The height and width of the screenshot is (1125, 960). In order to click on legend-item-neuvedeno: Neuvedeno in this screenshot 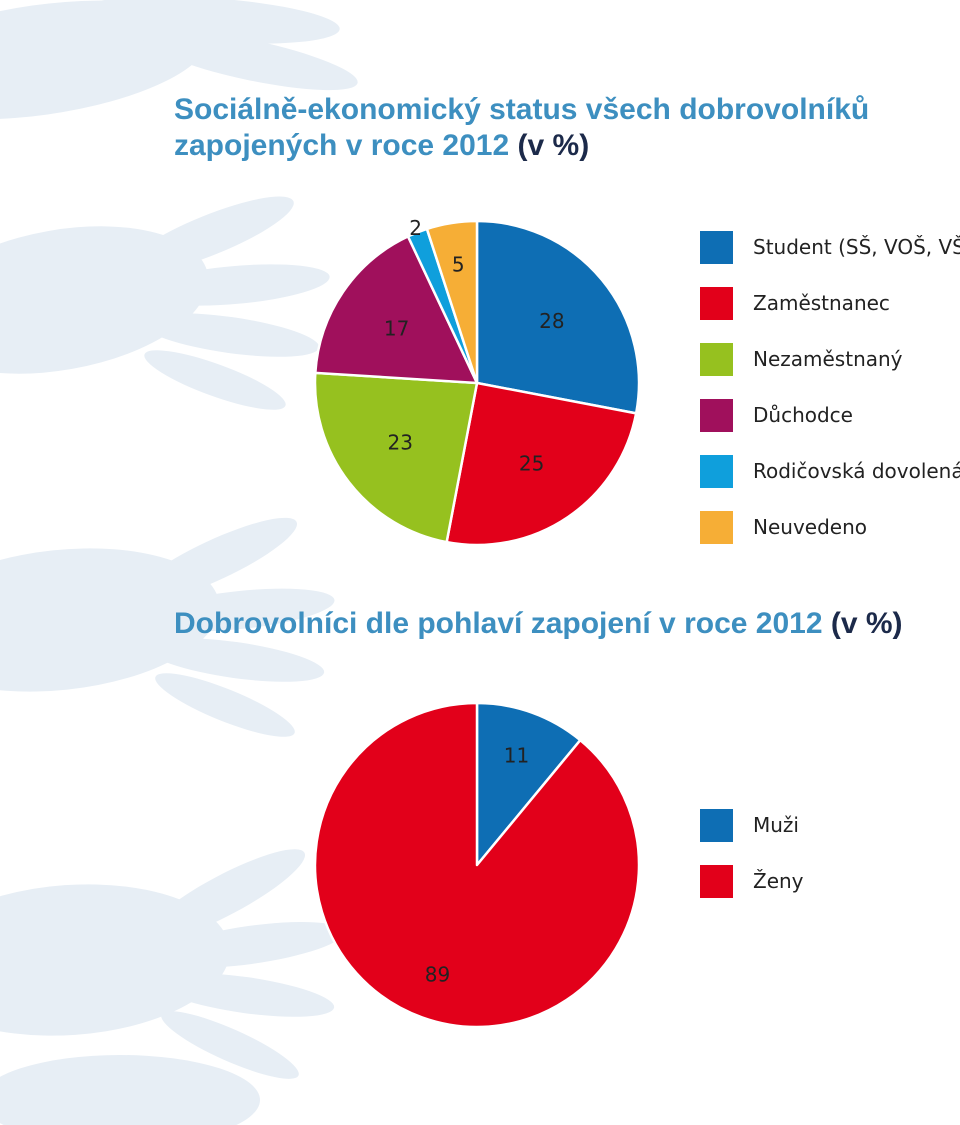, I will do `click(830, 527)`.